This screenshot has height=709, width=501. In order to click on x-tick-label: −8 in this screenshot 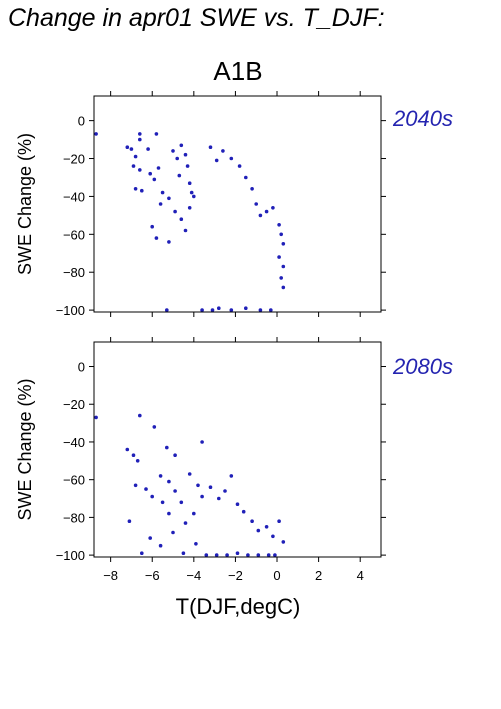, I will do `click(110, 575)`.